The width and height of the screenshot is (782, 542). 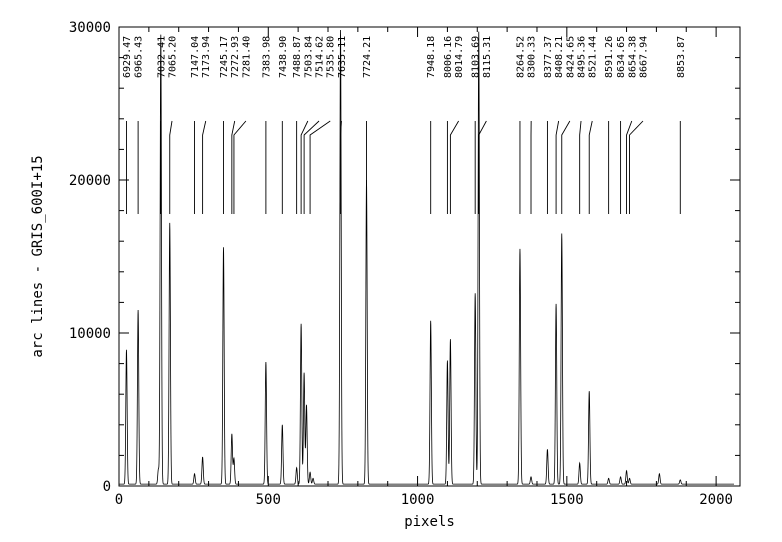 I want to click on wavelength-label: 8377.37, so click(x=548, y=57).